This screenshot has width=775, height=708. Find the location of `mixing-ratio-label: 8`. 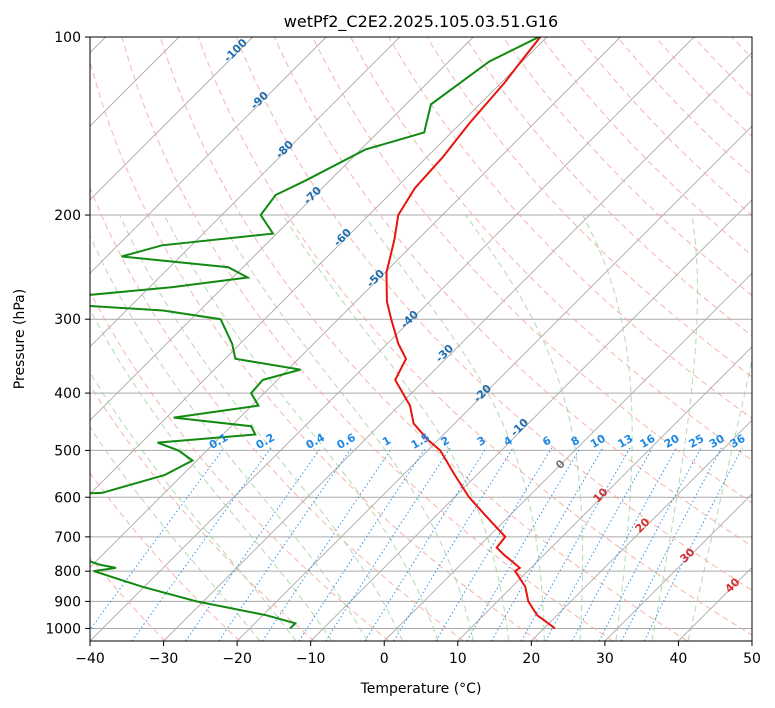

mixing-ratio-label: 8 is located at coordinates (575, 441).